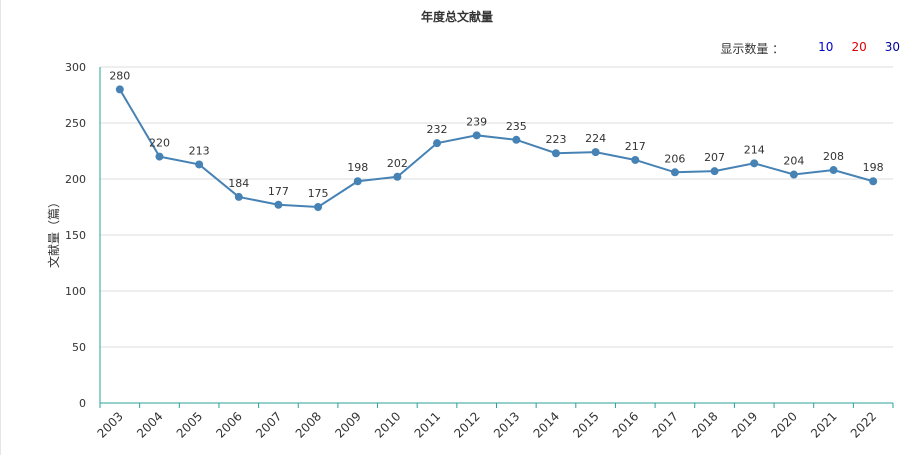 This screenshot has height=455, width=914. I want to click on x-tick-label: 2020, so click(783, 424).